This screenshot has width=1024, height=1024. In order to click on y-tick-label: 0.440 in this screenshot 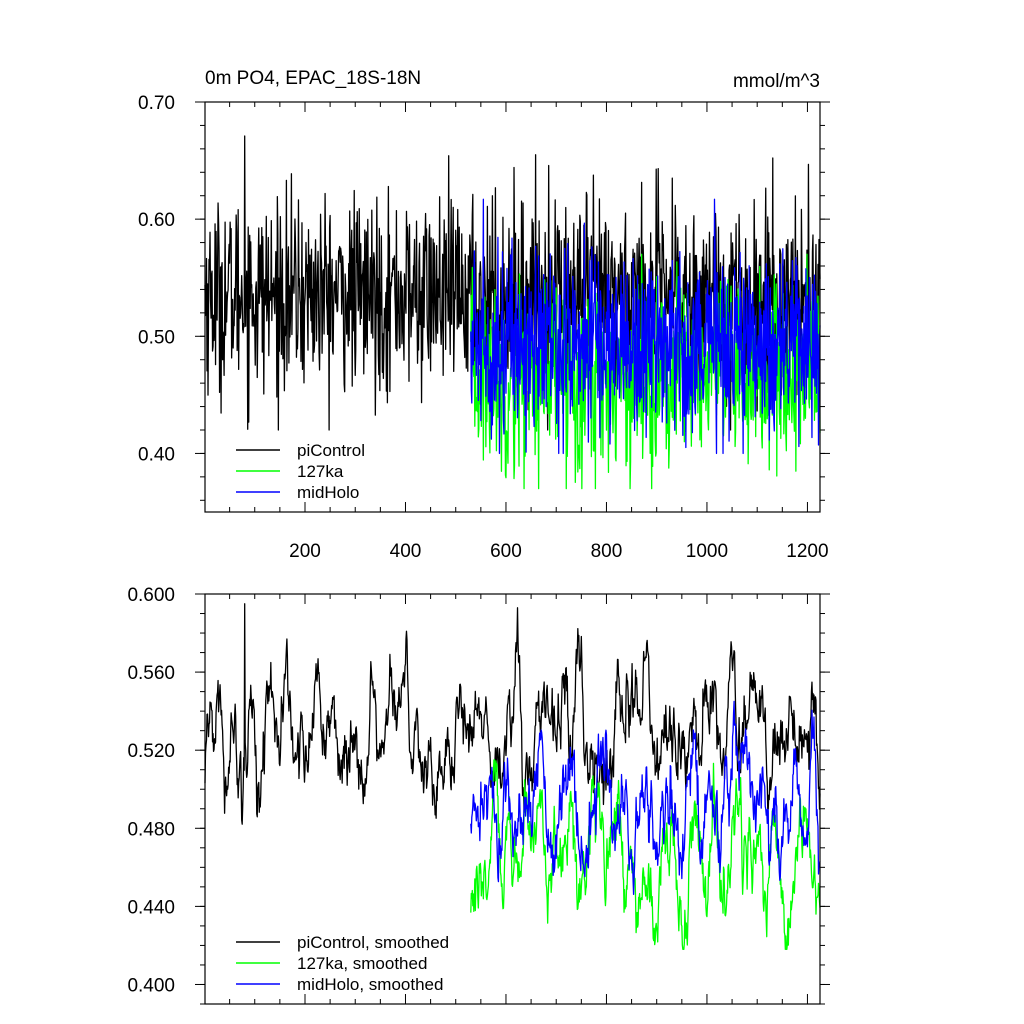, I will do `click(151, 907)`.